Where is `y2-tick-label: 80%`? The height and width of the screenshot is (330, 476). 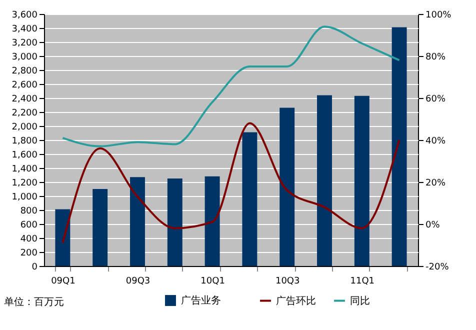 y2-tick-label: 80% is located at coordinates (436, 57).